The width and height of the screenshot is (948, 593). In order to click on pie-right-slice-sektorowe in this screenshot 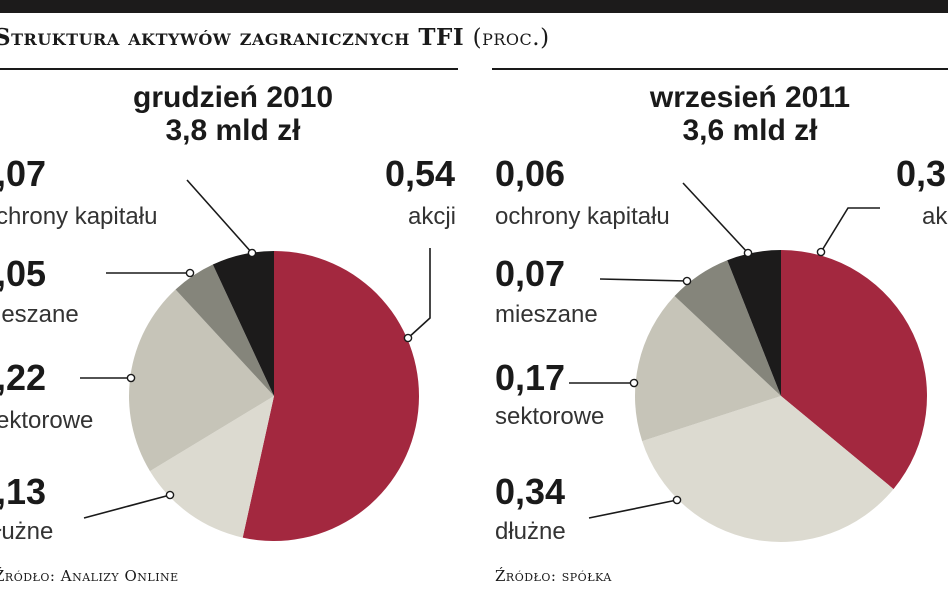, I will do `click(707, 369)`.